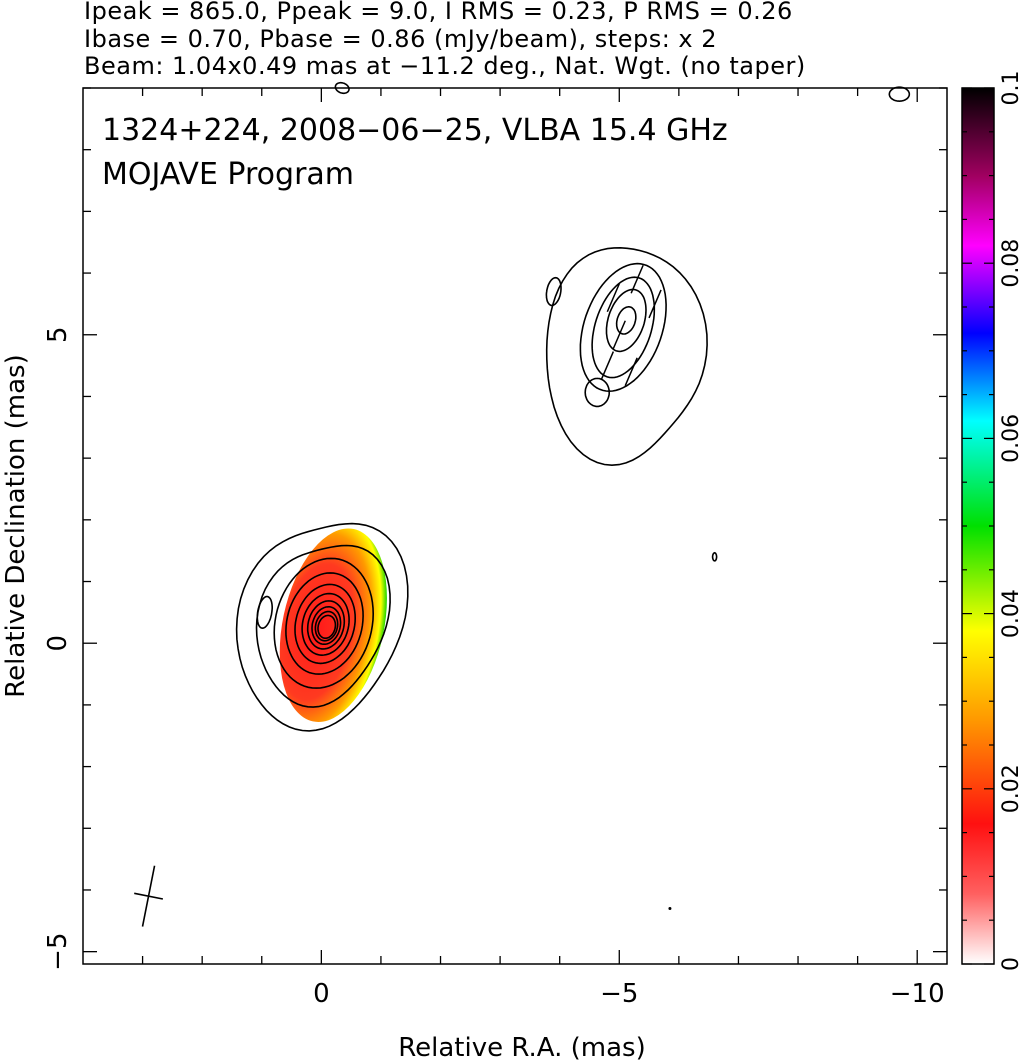 This screenshot has height=1061, width=1022. What do you see at coordinates (1010, 88) in the screenshot?
I see `colorbar-tick-label: 0.1` at bounding box center [1010, 88].